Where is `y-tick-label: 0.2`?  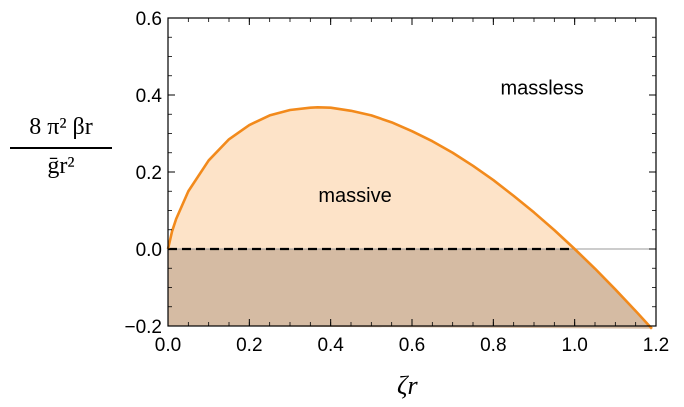 y-tick-label: 0.2 is located at coordinates (149, 173).